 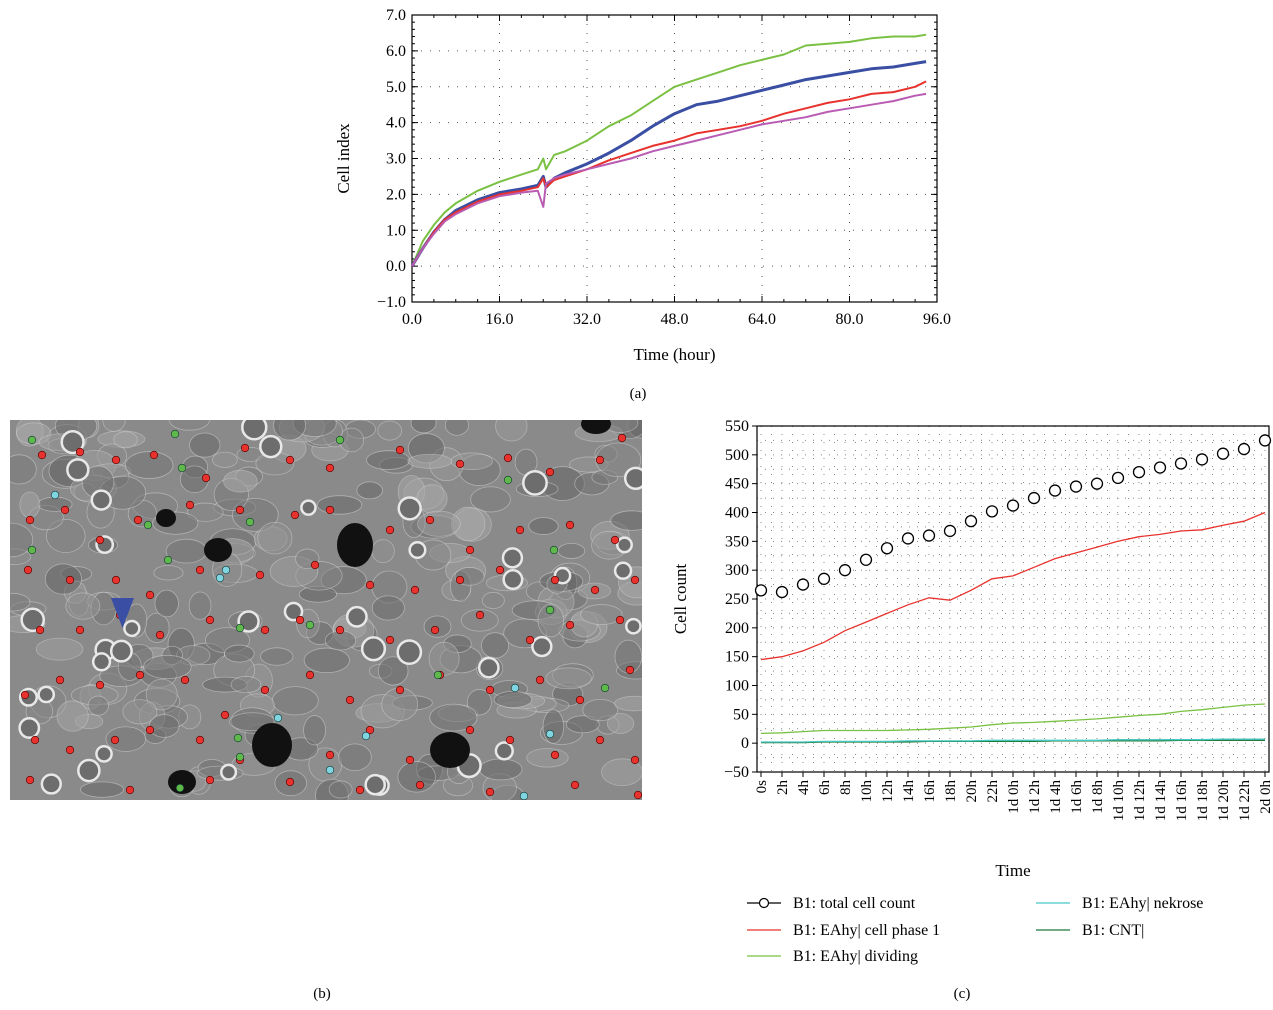 I want to click on y-tick-label: 300, so click(x=737, y=570).